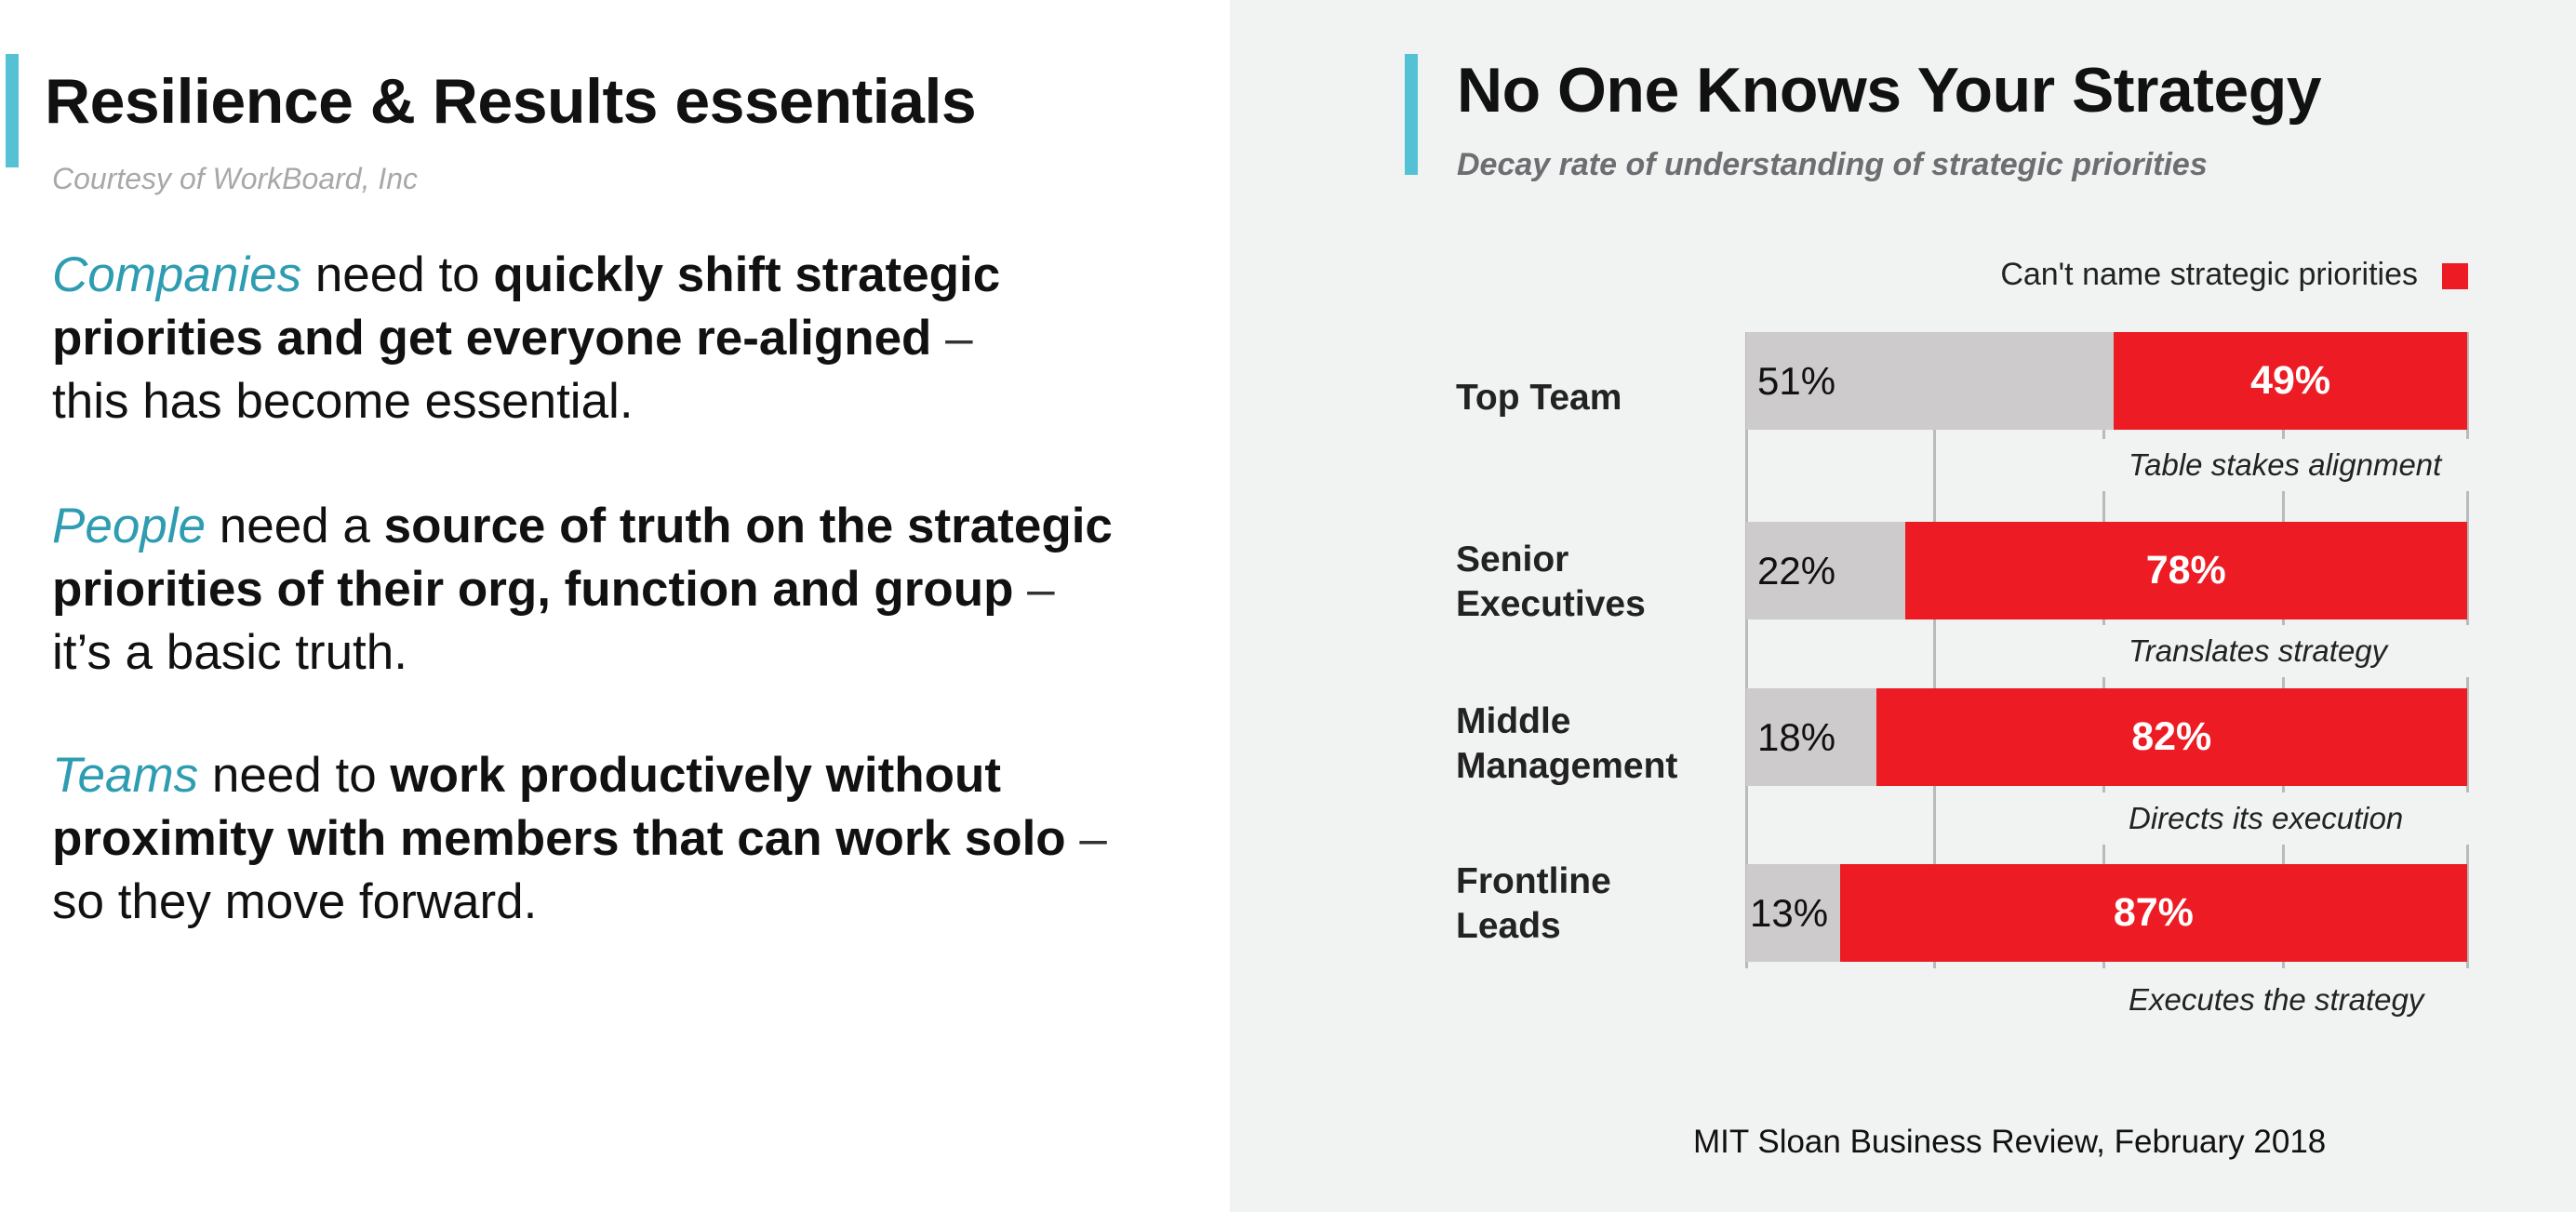  What do you see at coordinates (295, 526) in the screenshot?
I see `people-mid: need a` at bounding box center [295, 526].